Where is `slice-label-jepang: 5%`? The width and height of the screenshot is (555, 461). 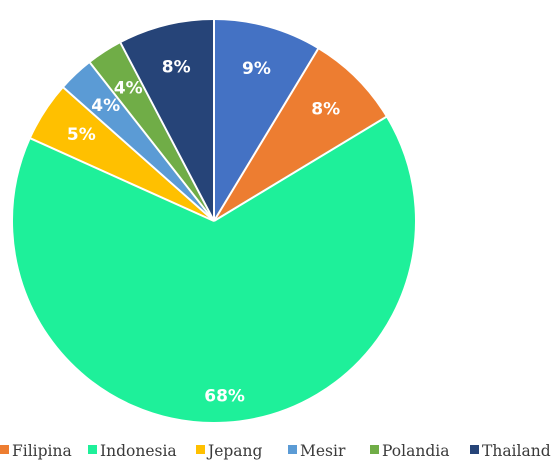 slice-label-jepang: 5% is located at coordinates (81, 135).